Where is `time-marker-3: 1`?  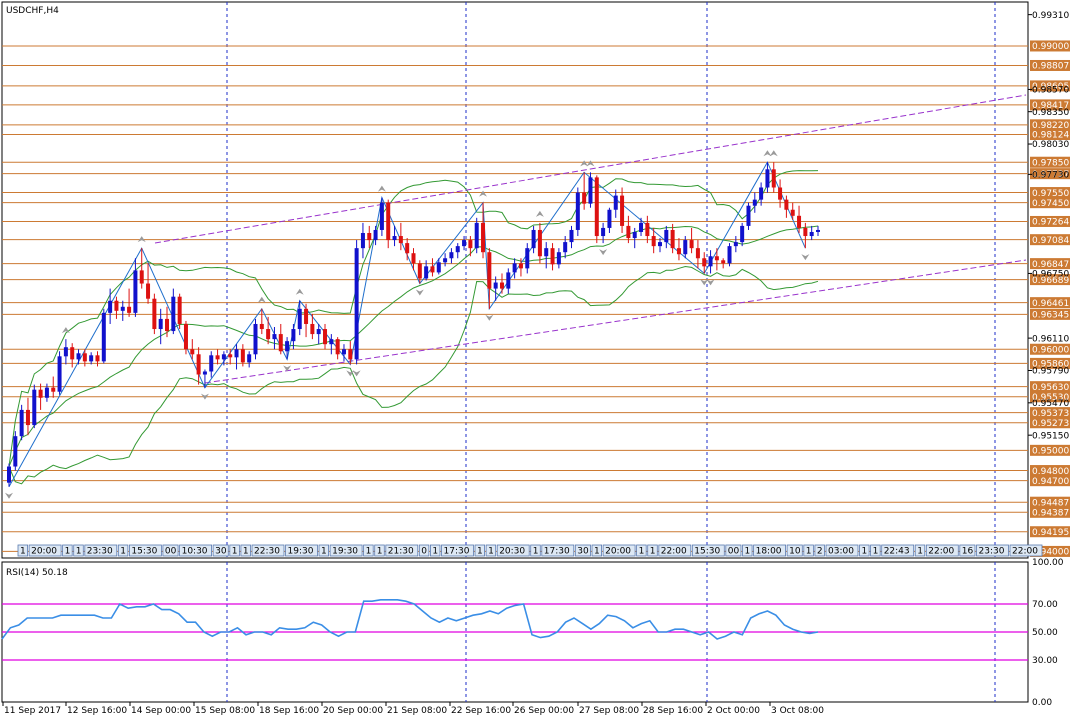 time-marker-3: 1 is located at coordinates (79, 552).